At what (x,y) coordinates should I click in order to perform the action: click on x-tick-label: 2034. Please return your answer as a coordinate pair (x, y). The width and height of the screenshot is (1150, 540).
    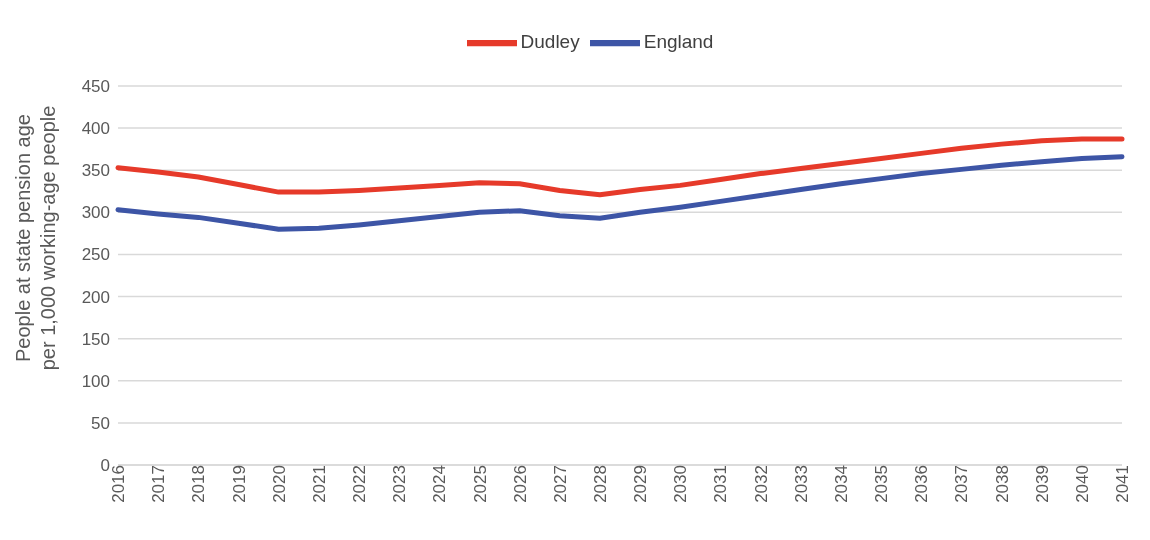
    Looking at the image, I should click on (841, 484).